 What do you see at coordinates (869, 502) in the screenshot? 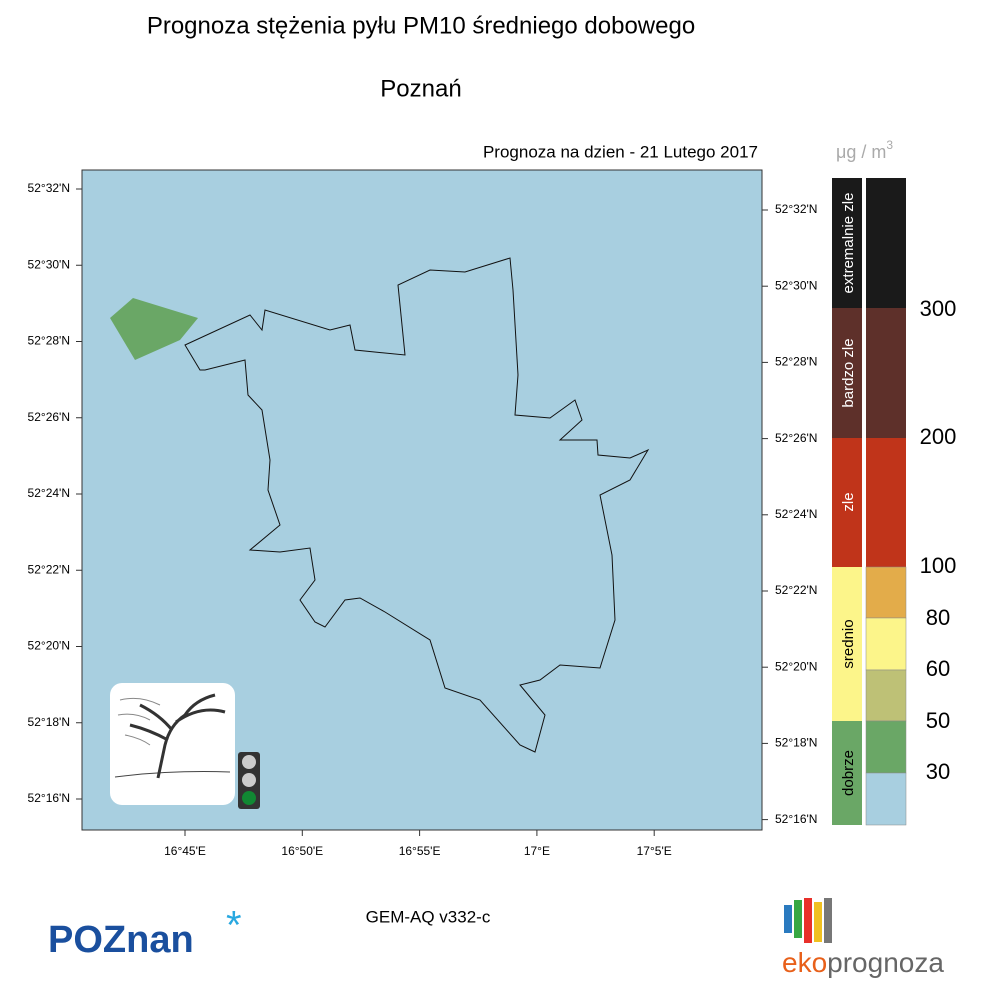
I see `legend` at bounding box center [869, 502].